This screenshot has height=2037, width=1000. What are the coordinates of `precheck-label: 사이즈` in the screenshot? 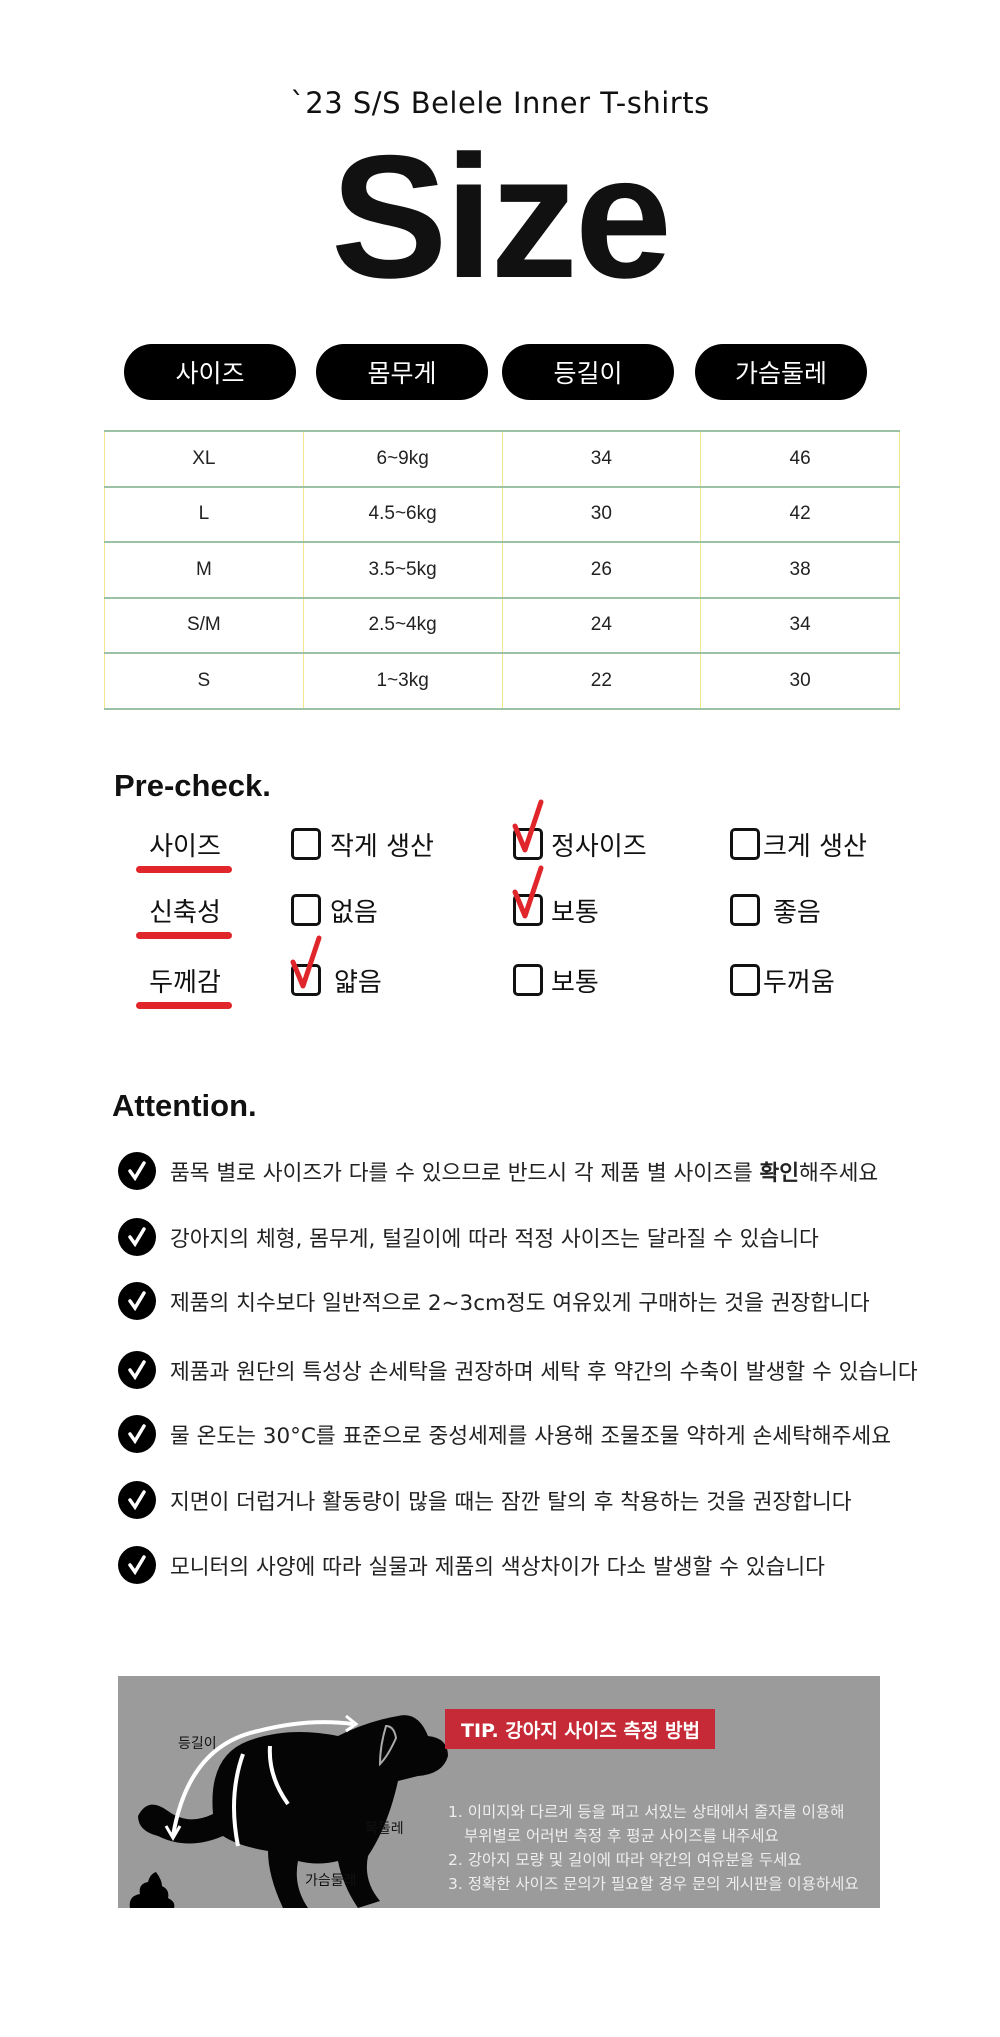 It's located at (185, 847).